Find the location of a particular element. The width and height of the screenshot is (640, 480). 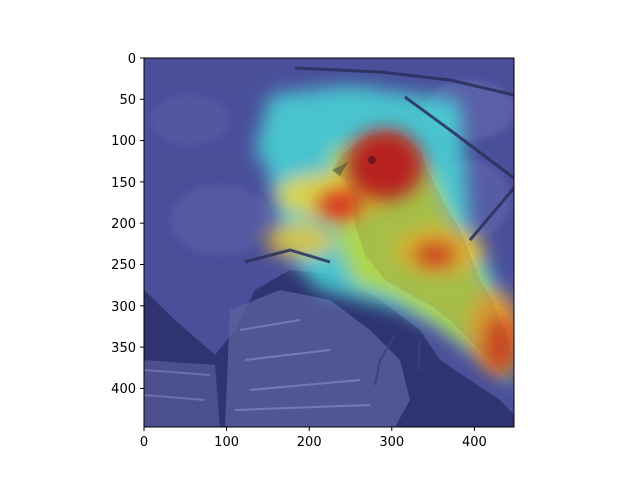

y-tick-label: 100 is located at coordinates (123, 141).